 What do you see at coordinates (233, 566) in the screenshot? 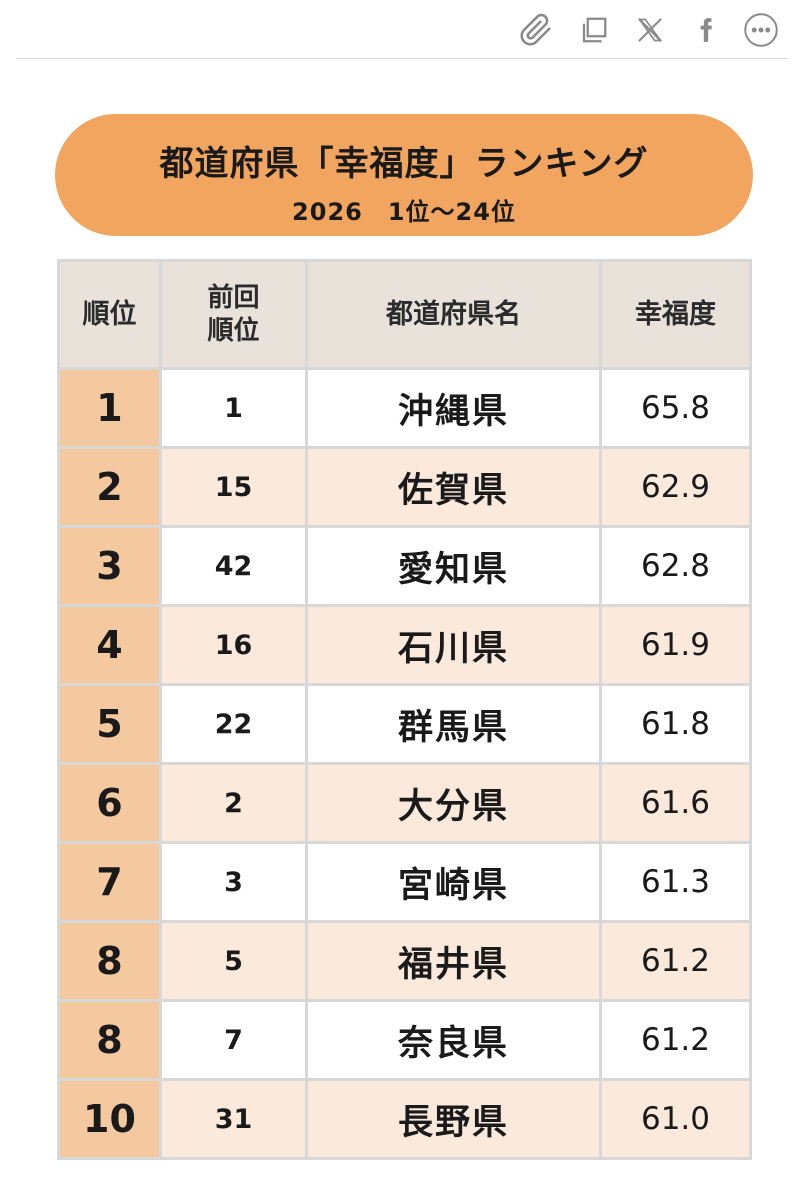
I see `prev-rank-cell: 42` at bounding box center [233, 566].